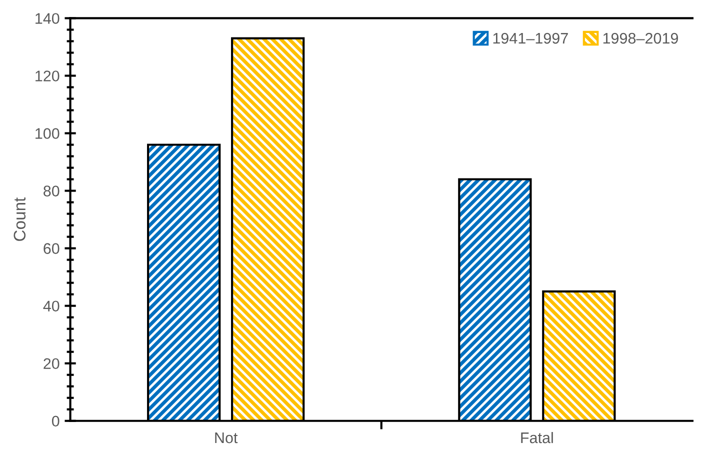 The height and width of the screenshot is (455, 703). Describe the element at coordinates (640, 38) in the screenshot. I see `legend-label: 1998–2019` at that location.